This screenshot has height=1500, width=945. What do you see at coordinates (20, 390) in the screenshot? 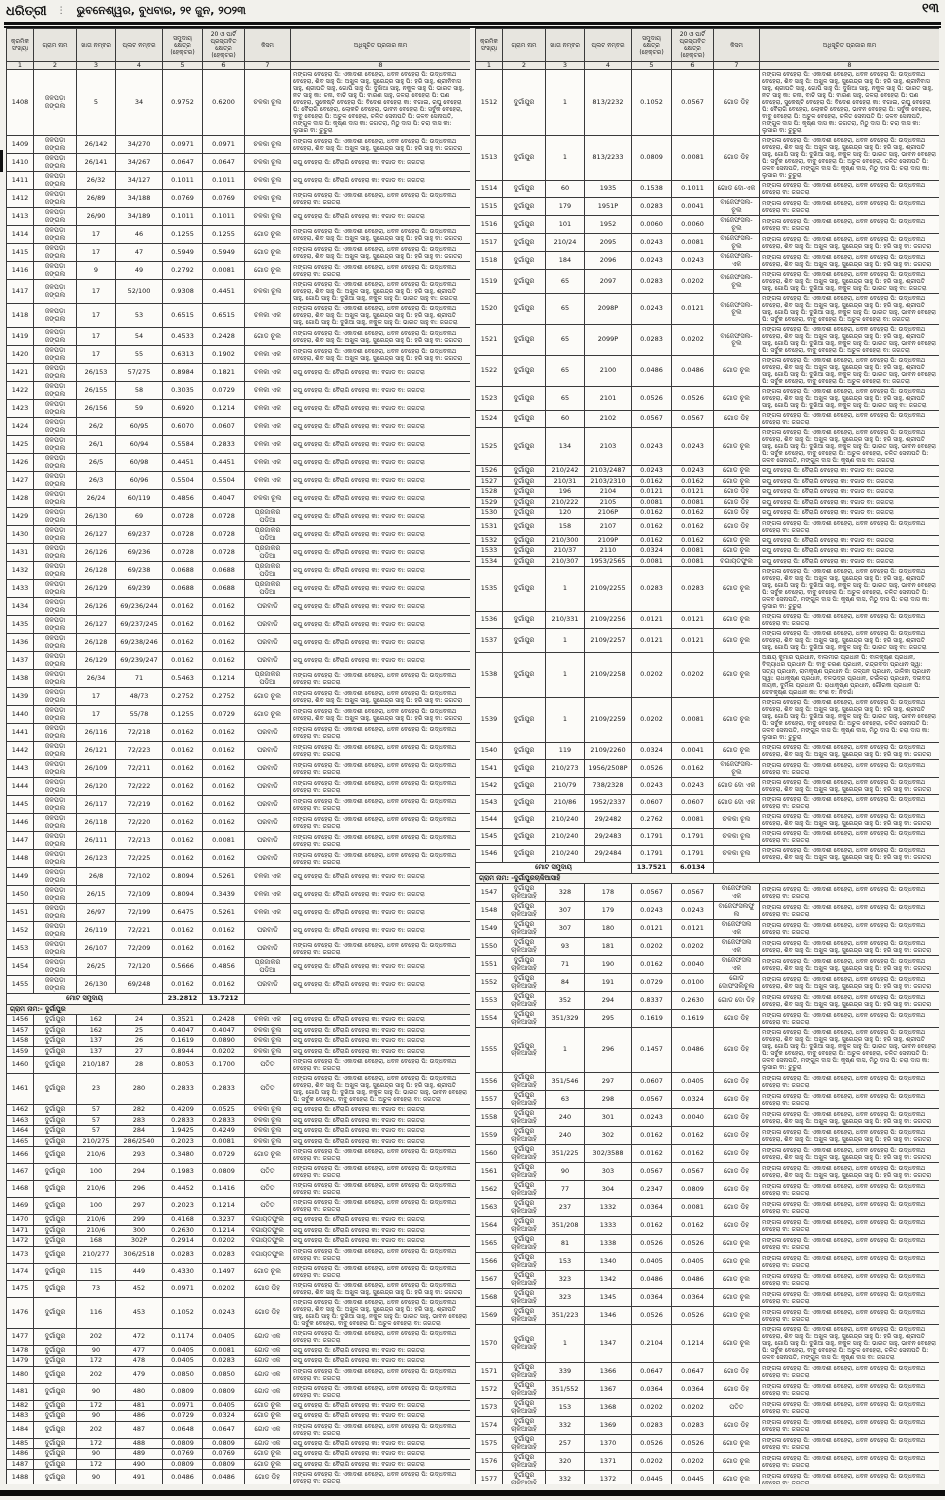
I see `serial-cell: 1422` at bounding box center [20, 390].